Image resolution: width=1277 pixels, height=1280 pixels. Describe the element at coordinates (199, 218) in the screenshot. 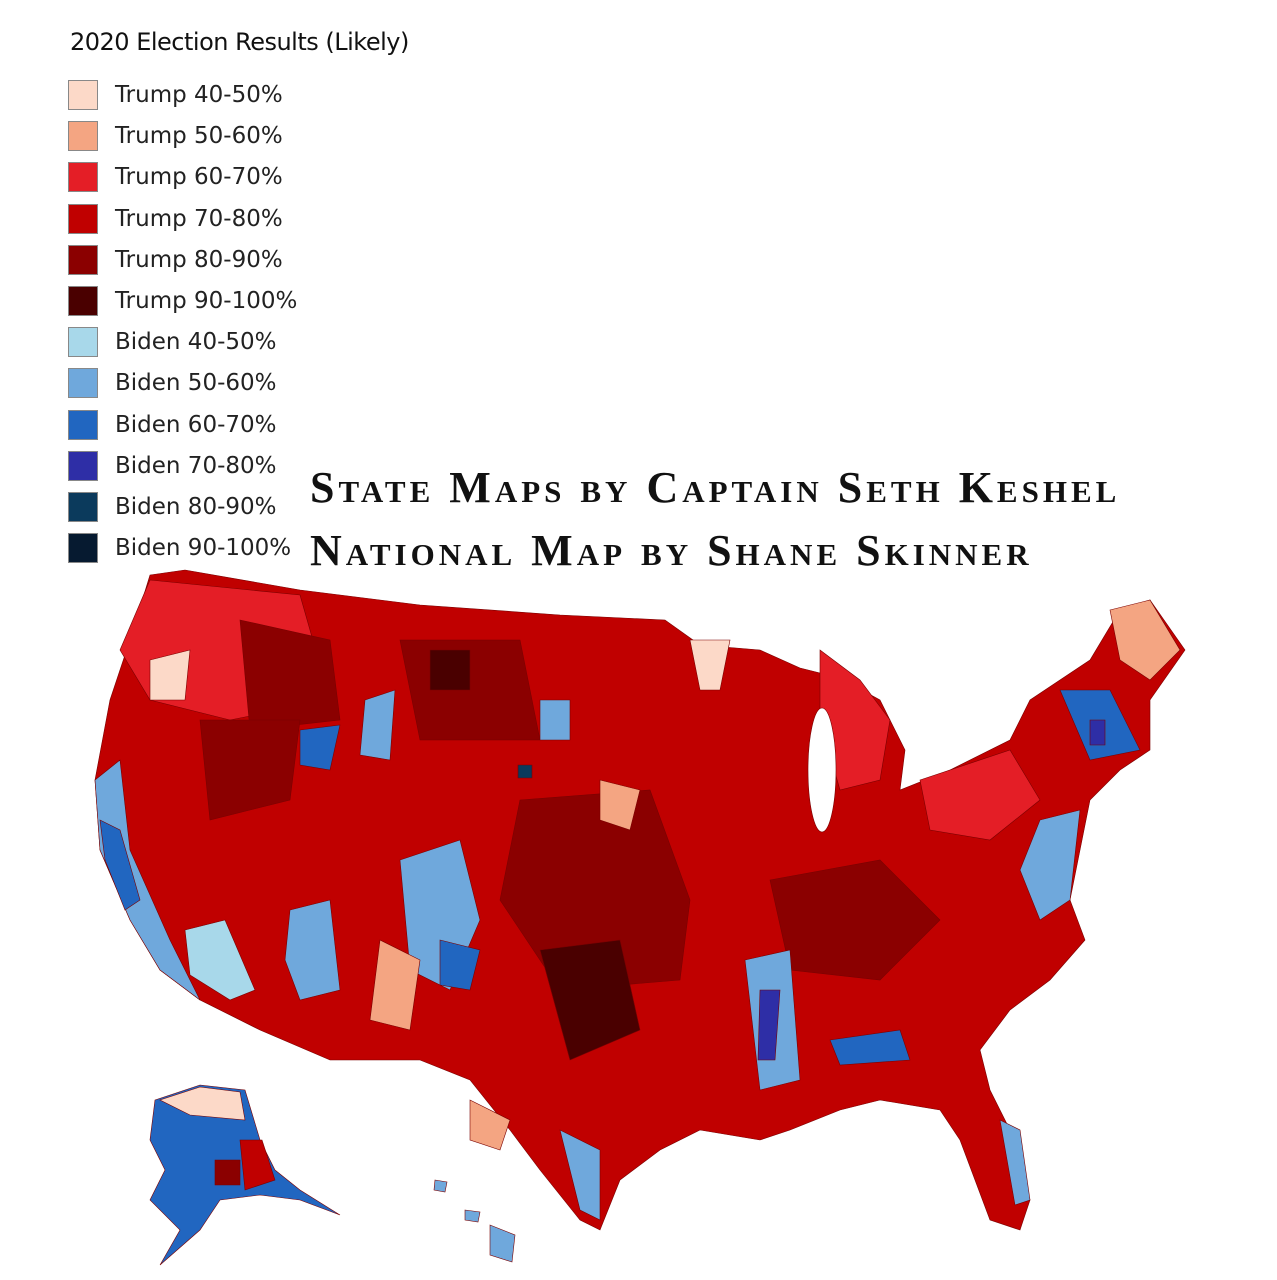

I see `legend-label: Trump 70-80%` at that location.